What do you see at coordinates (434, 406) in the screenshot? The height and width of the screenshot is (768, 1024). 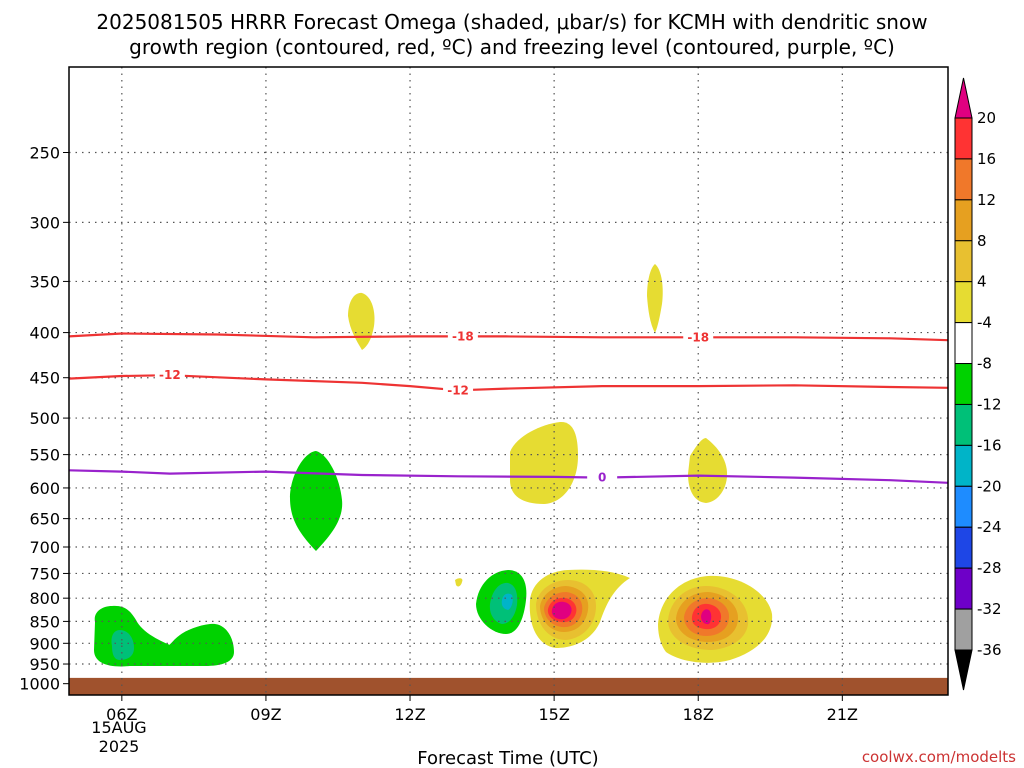 I see `contour-labels: -18 -18 -12 -12 0` at bounding box center [434, 406].